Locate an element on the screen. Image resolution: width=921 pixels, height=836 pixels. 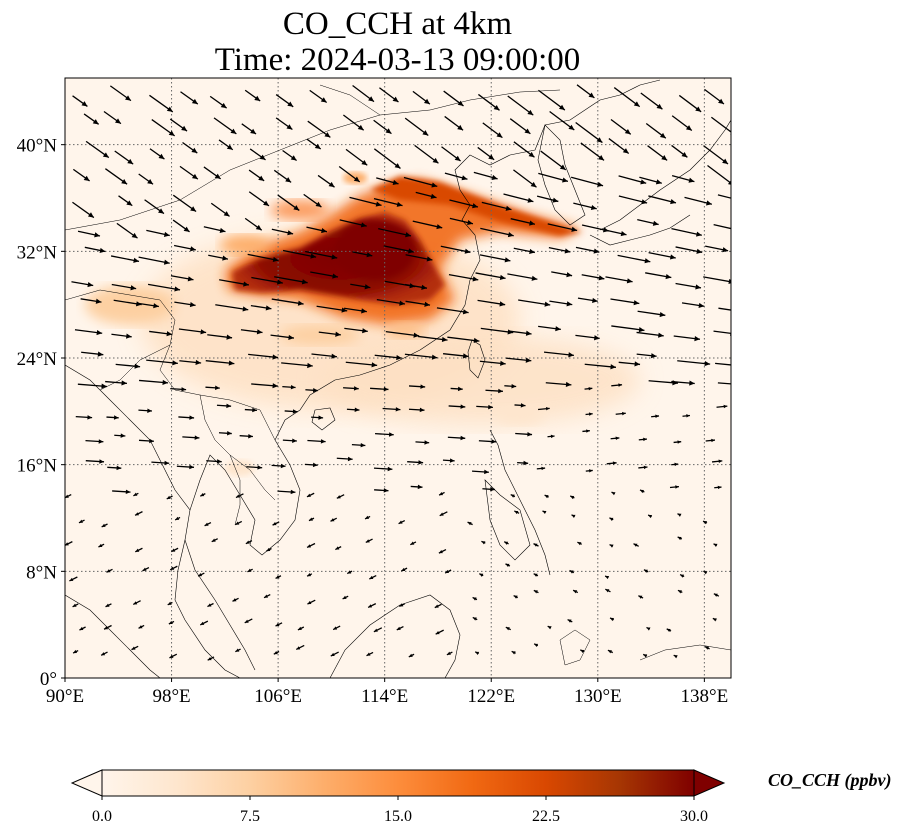
longitude-axis: 90°E 98°E 106°E 114°E 122°E 130°E 138°E is located at coordinates (387, 692).